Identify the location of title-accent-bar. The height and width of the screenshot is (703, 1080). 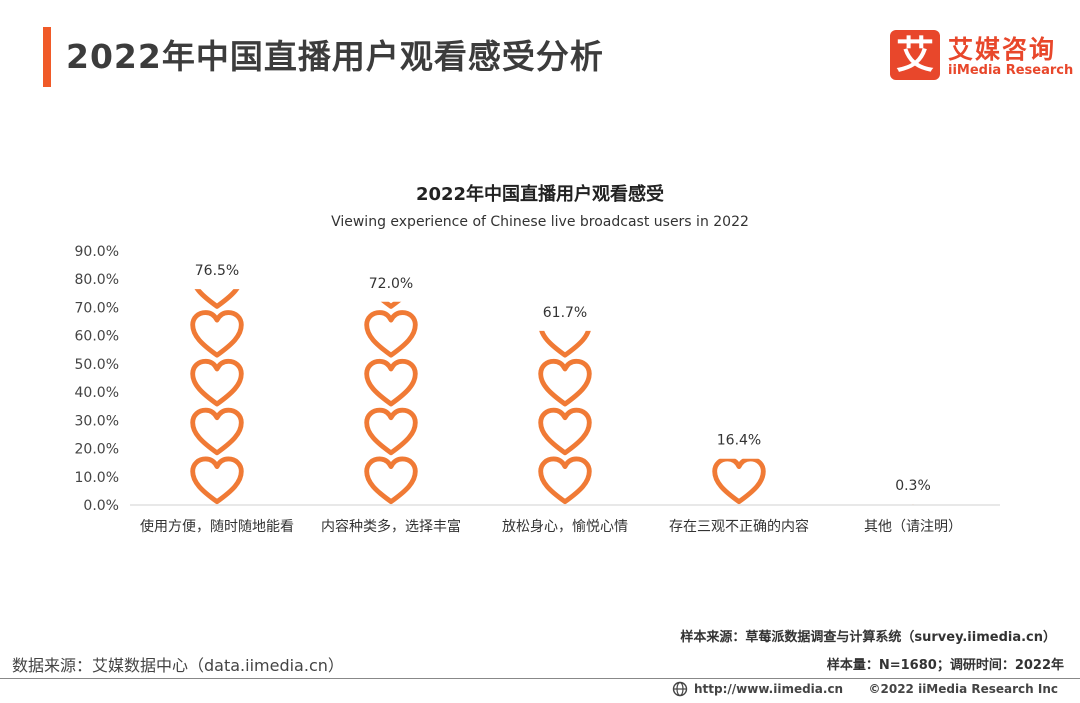
(47, 57).